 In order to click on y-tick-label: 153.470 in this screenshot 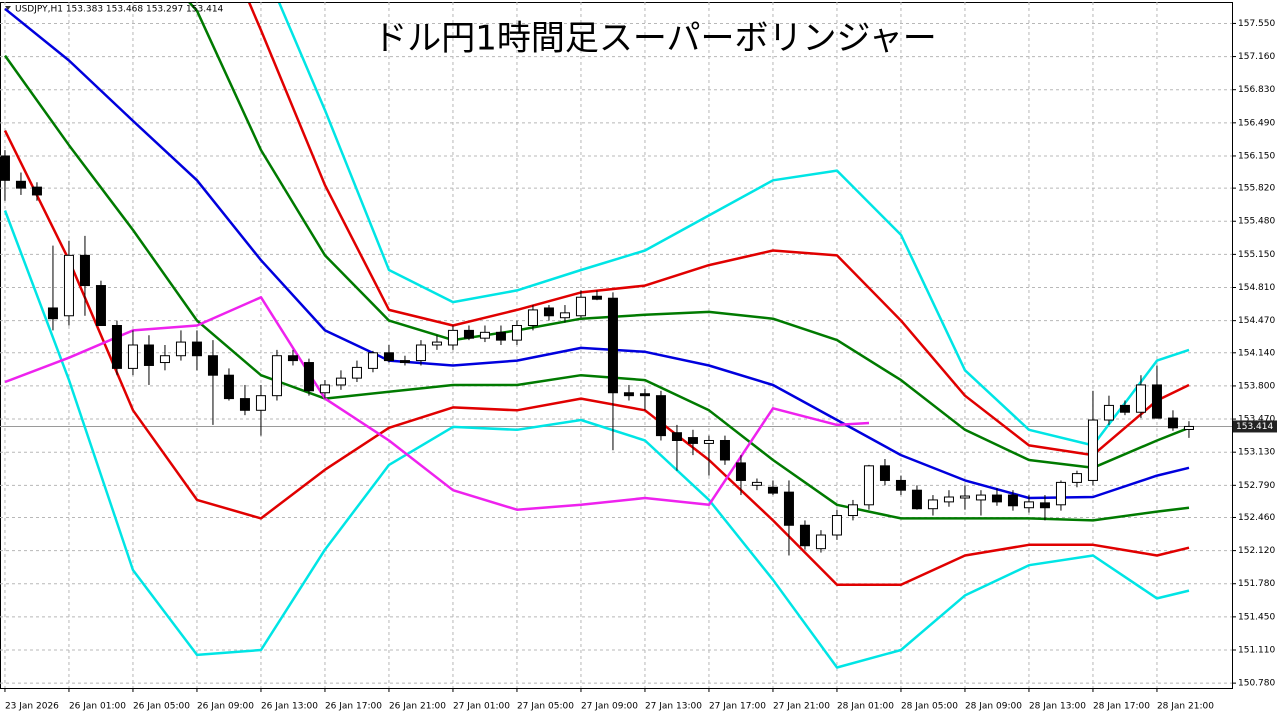, I will do `click(1256, 420)`.